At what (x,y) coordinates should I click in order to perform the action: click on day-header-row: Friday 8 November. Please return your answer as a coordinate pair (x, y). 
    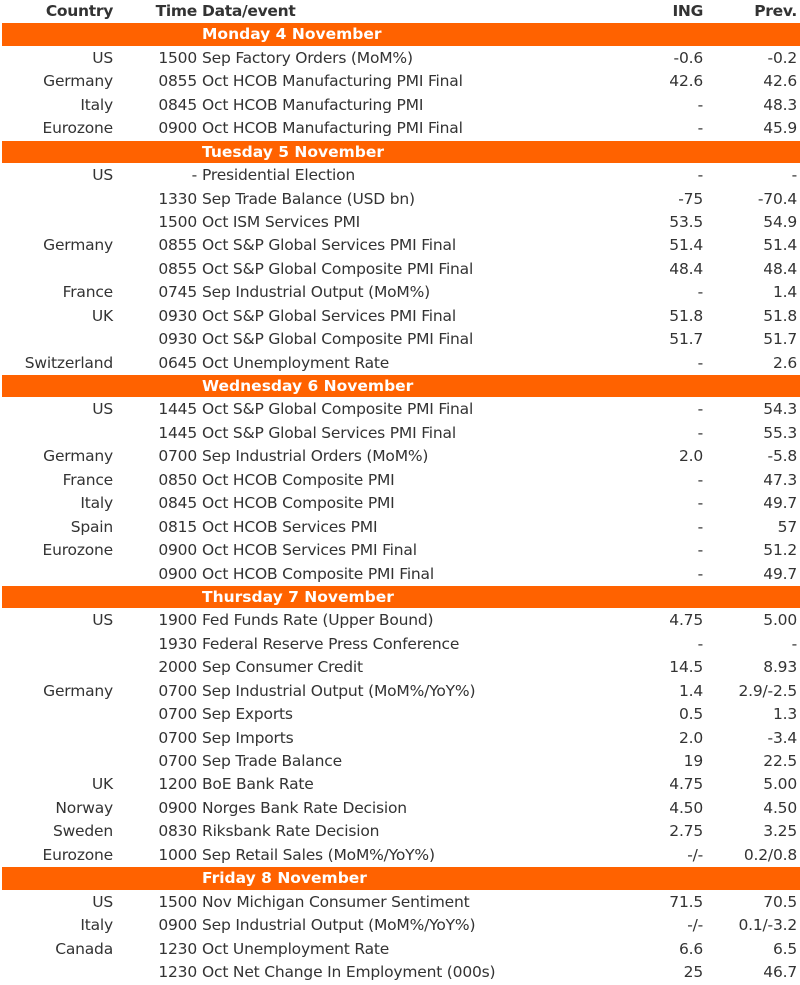
    Looking at the image, I should click on (401, 879).